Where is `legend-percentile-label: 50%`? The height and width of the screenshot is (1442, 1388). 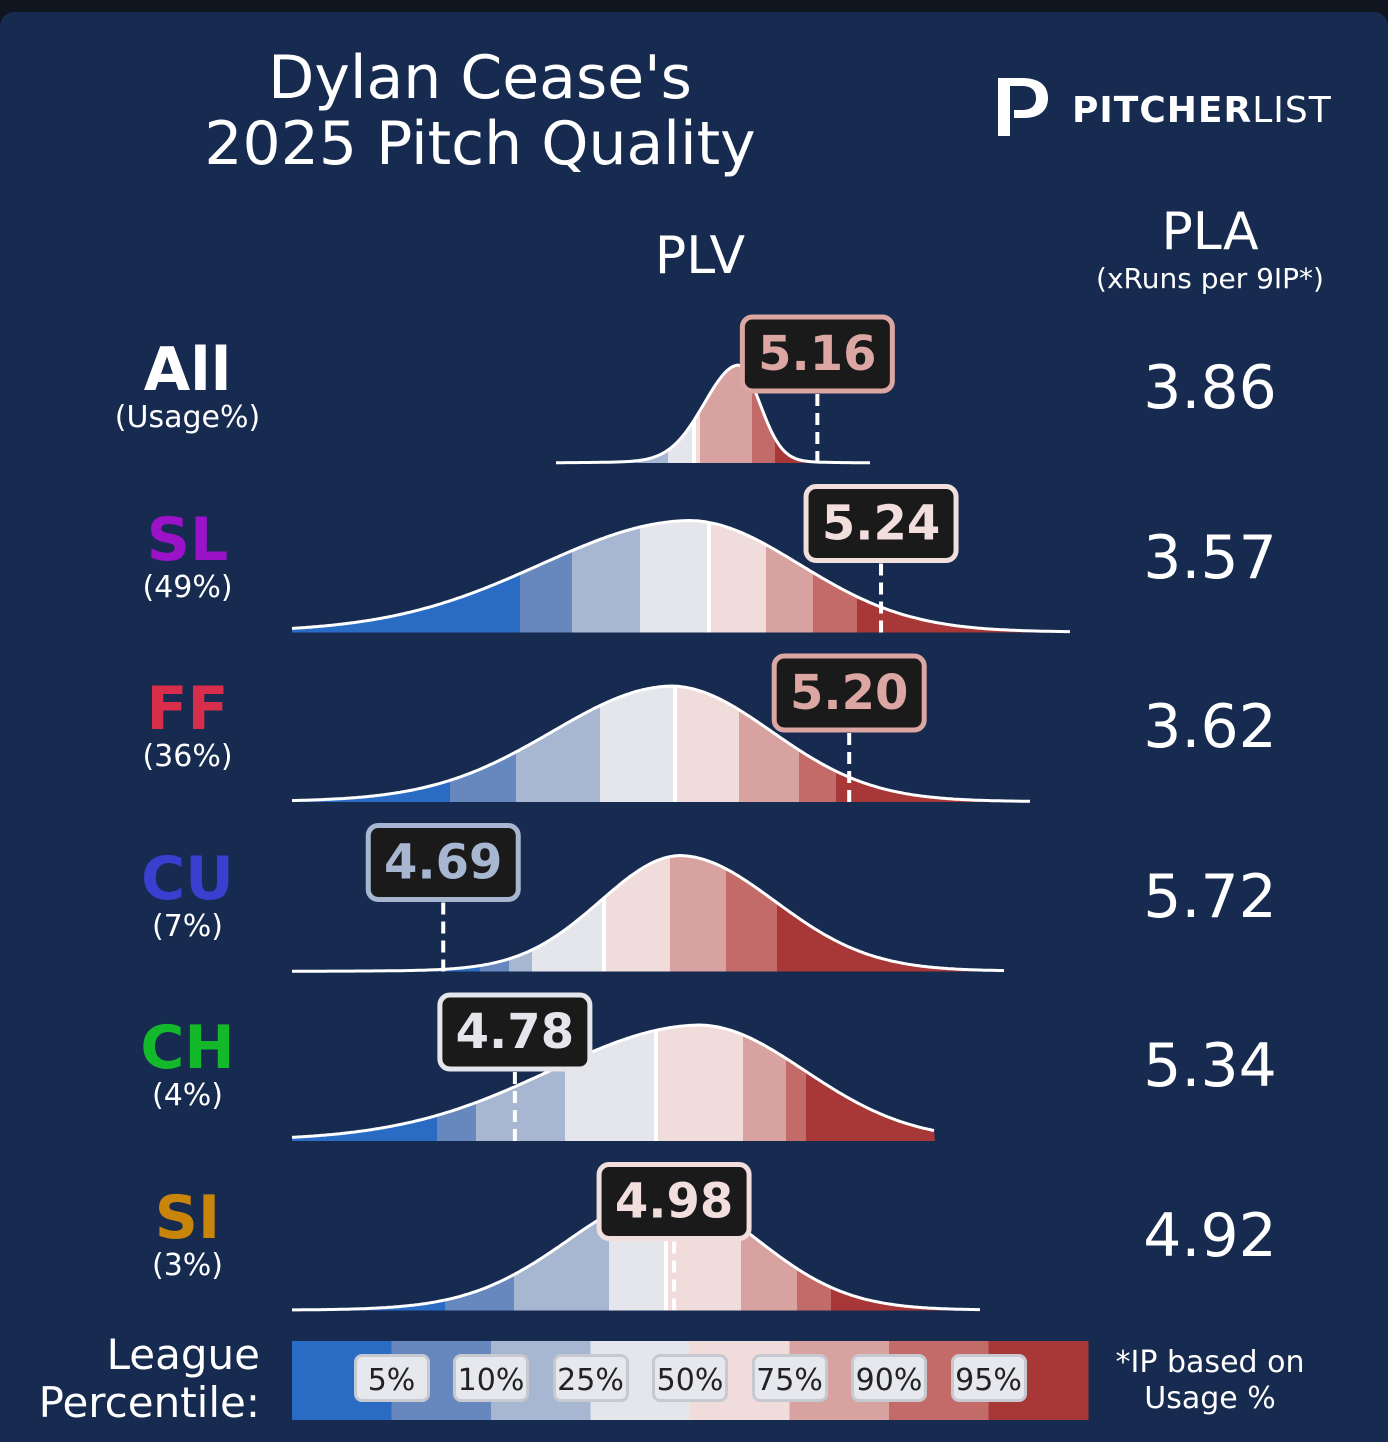 legend-percentile-label: 50% is located at coordinates (690, 1378).